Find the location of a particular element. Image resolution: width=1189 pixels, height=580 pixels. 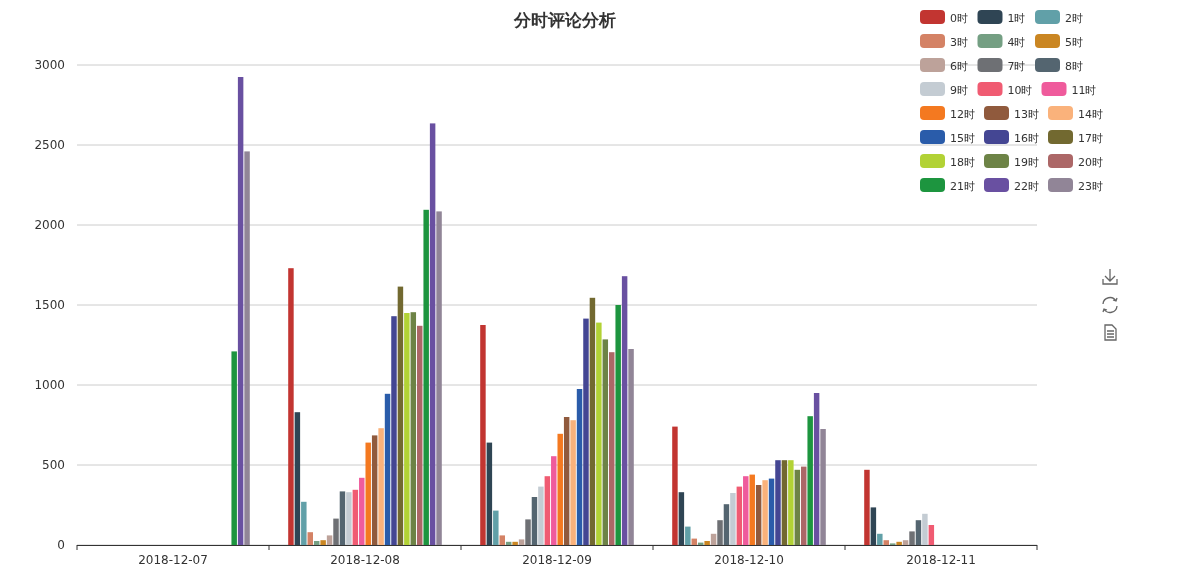

y-tick-label: 500 is located at coordinates (53, 465).